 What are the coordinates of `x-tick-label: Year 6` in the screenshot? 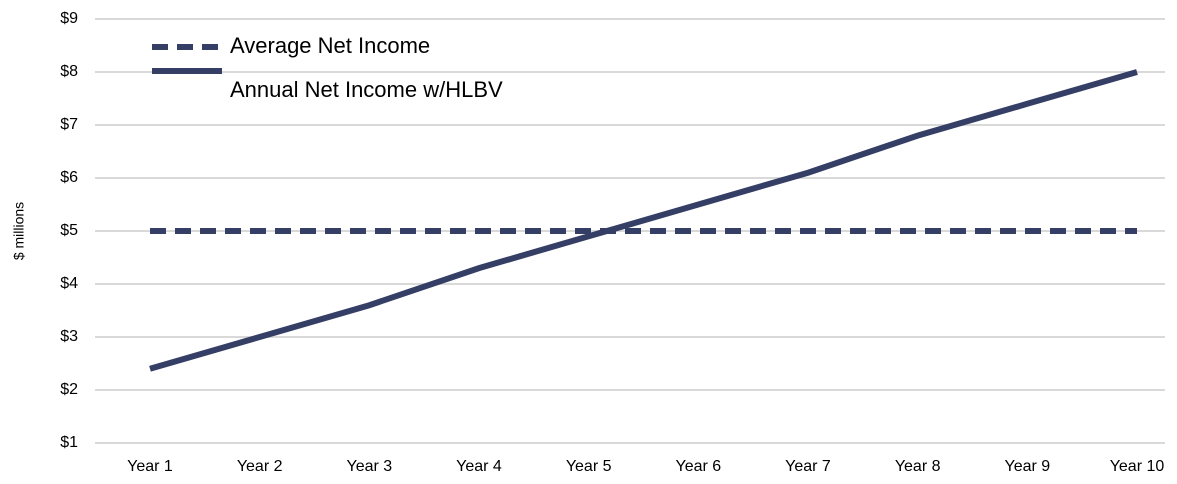 It's located at (698, 466).